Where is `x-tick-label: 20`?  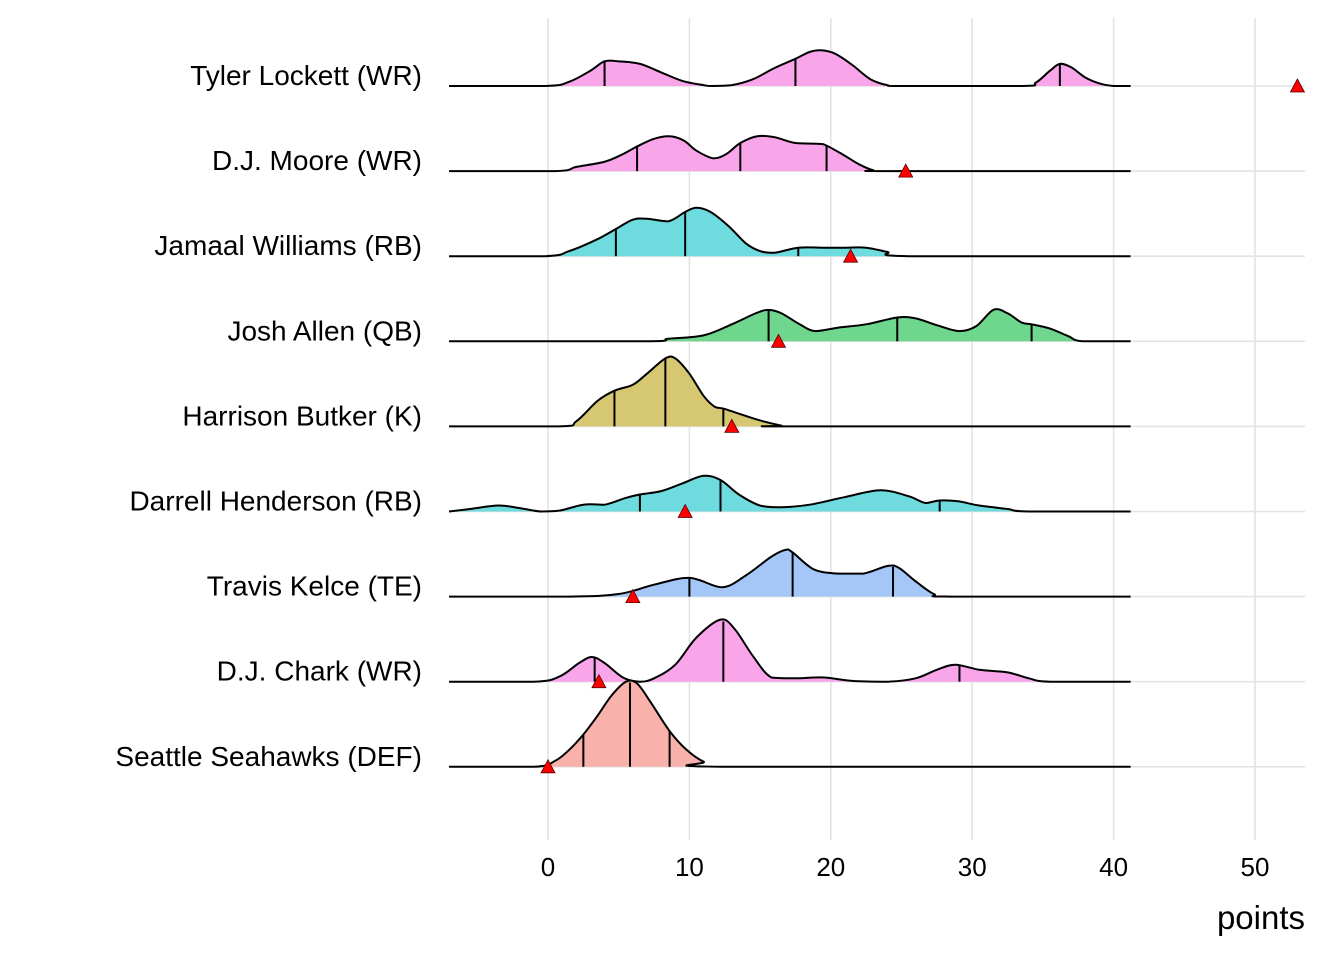 x-tick-label: 20 is located at coordinates (830, 867).